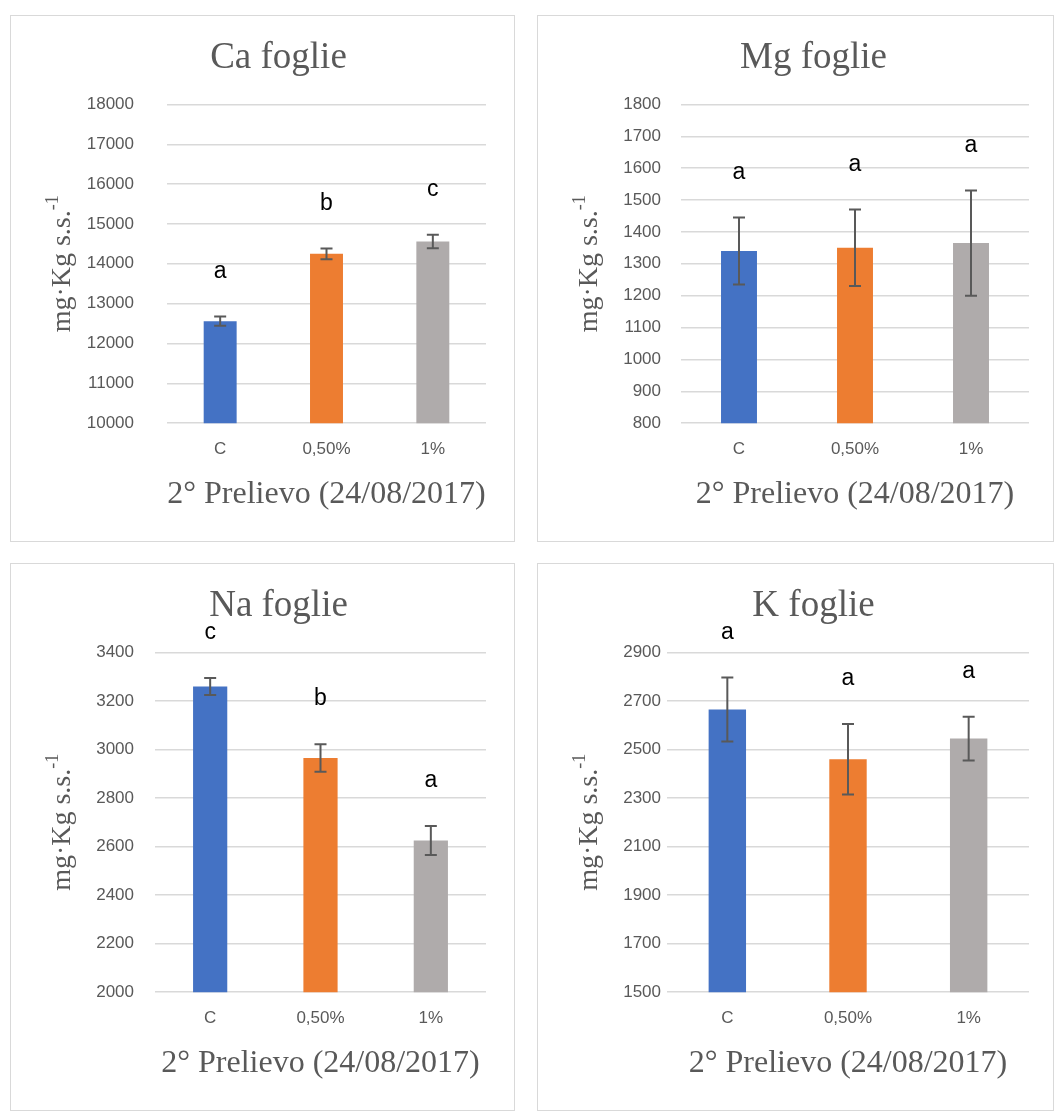  Describe the element at coordinates (110, 303) in the screenshot. I see `y-tick-label: 13000` at that location.